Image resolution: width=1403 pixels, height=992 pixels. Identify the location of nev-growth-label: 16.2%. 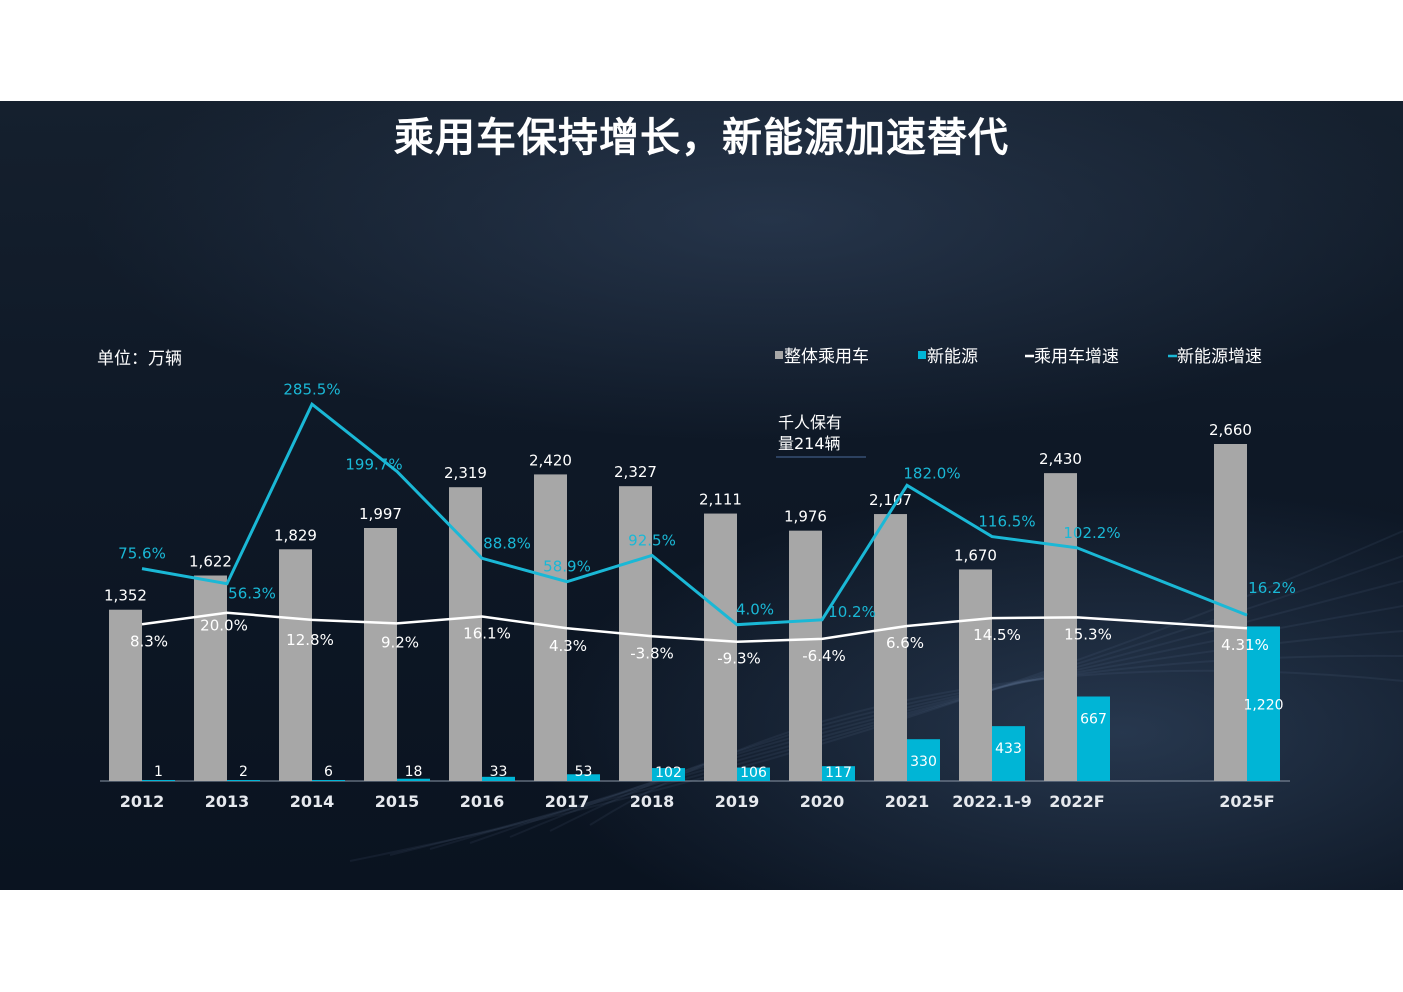
(1272, 588).